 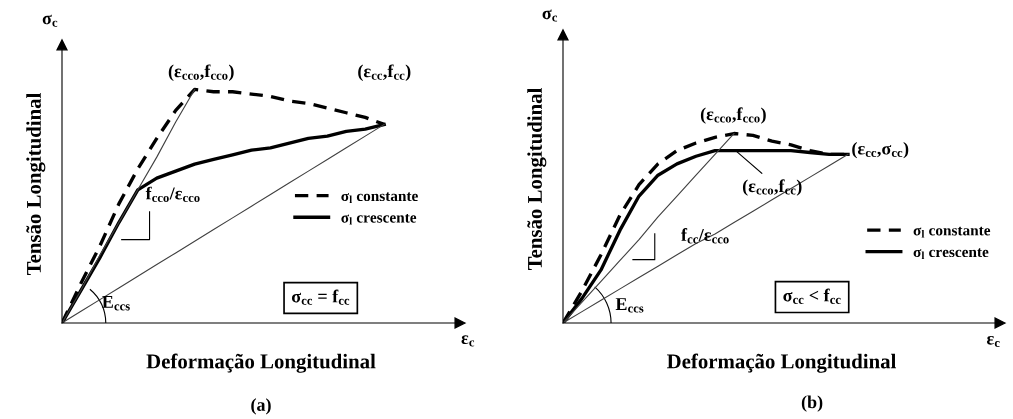 I want to click on text: (ε$_{cc}$,f$_{cc}$), so click(x=384, y=72).